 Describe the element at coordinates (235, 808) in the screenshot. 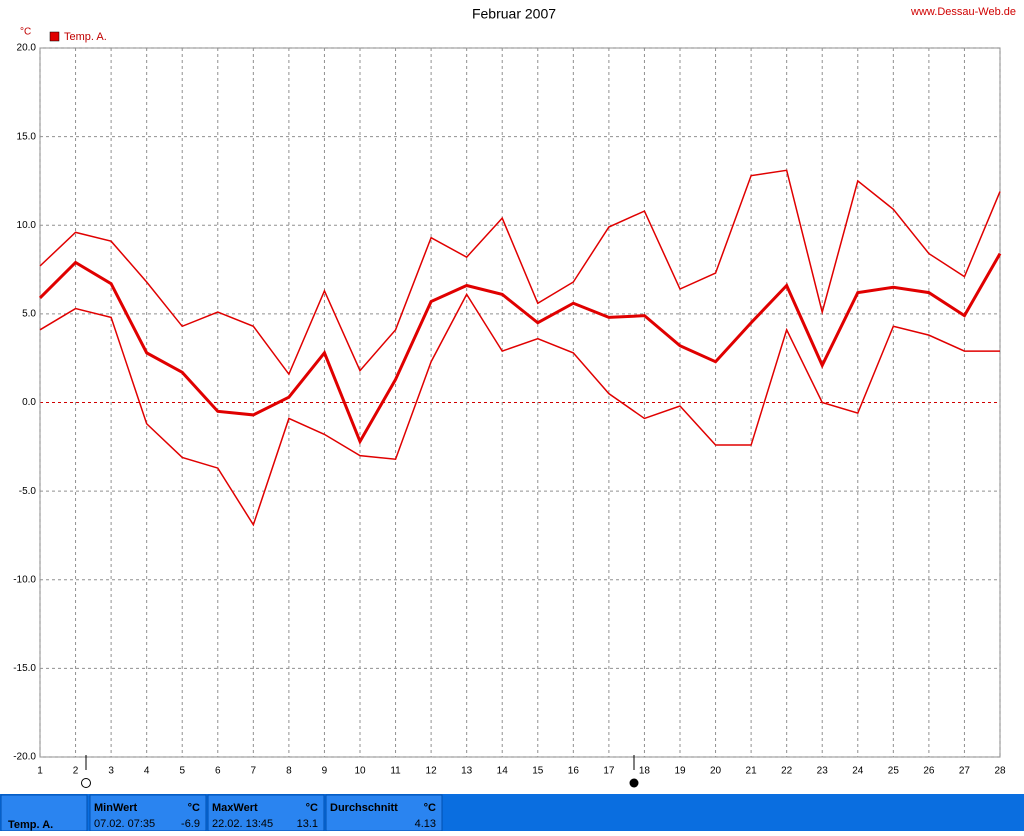

I see `stats-title: MaxWert` at that location.